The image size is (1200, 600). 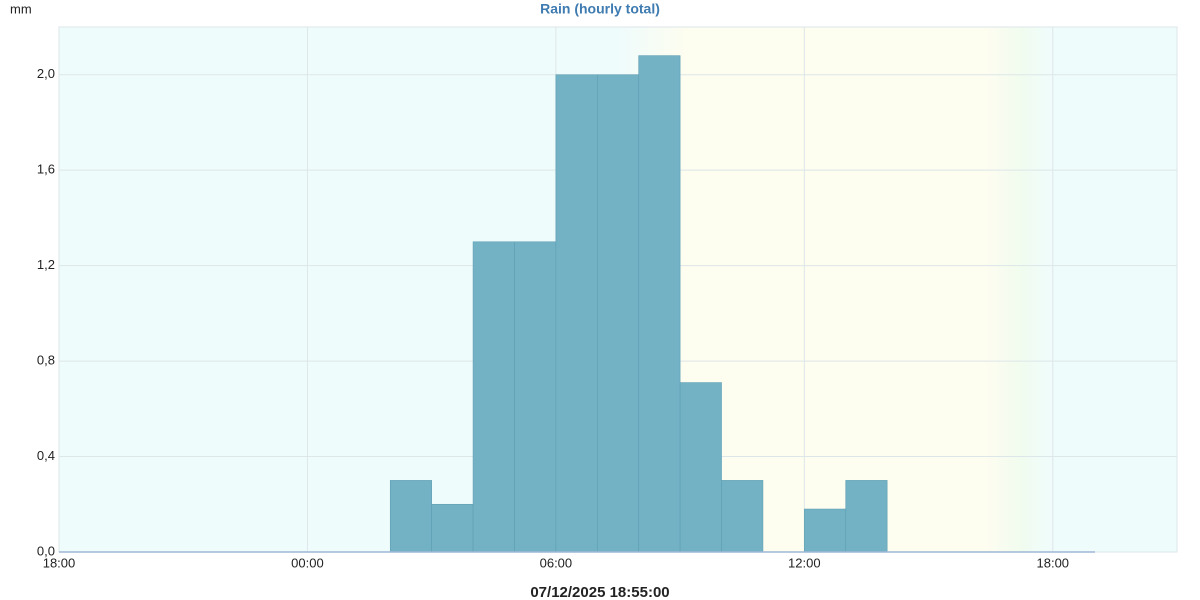 What do you see at coordinates (21, 8) in the screenshot?
I see `y-axis-unit: mm` at bounding box center [21, 8].